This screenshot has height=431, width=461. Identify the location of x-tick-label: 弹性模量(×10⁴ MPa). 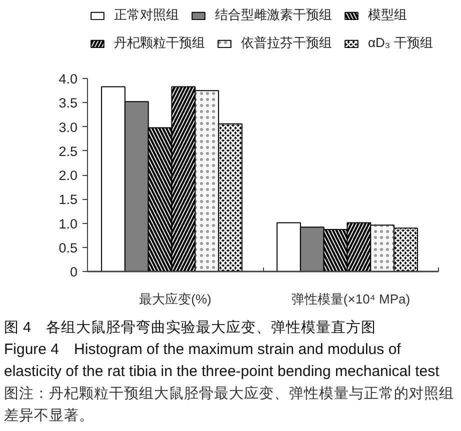
(350, 299).